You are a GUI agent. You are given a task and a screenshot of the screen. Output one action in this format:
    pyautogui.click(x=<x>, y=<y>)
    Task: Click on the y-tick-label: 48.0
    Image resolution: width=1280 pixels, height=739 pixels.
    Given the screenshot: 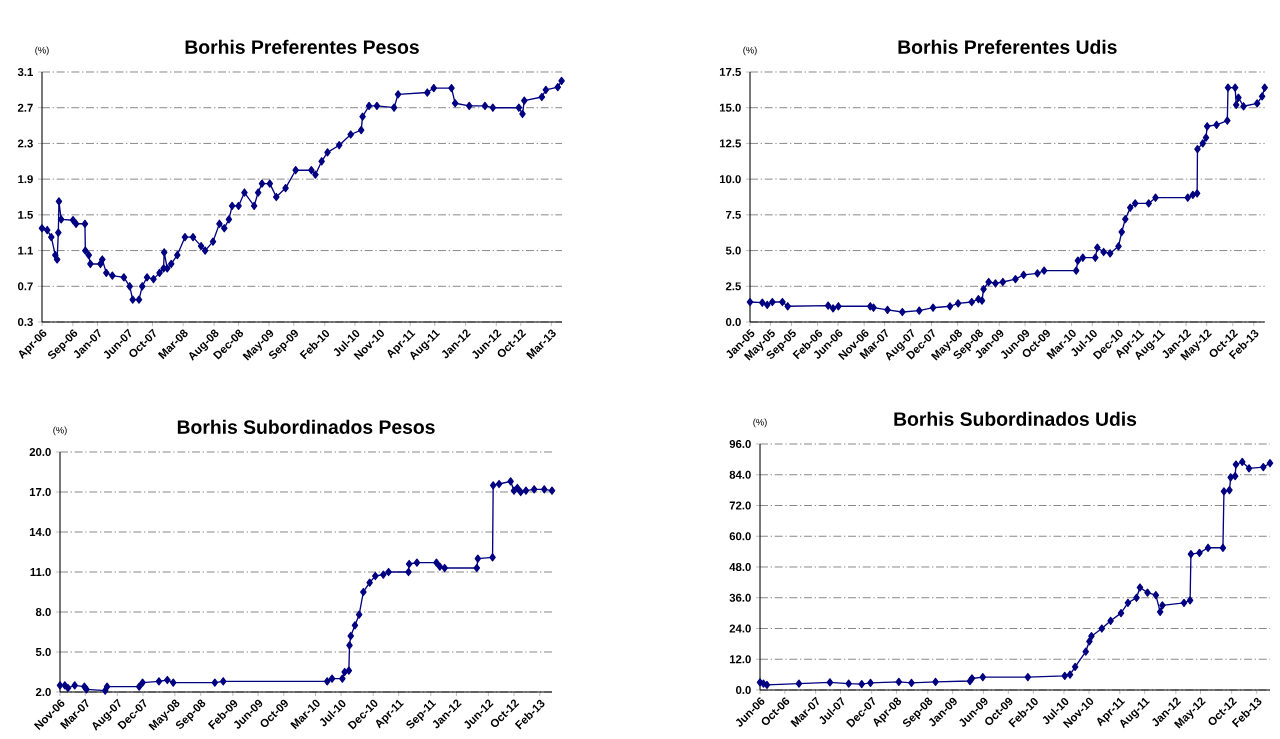 What is the action you would take?
    pyautogui.click(x=740, y=567)
    